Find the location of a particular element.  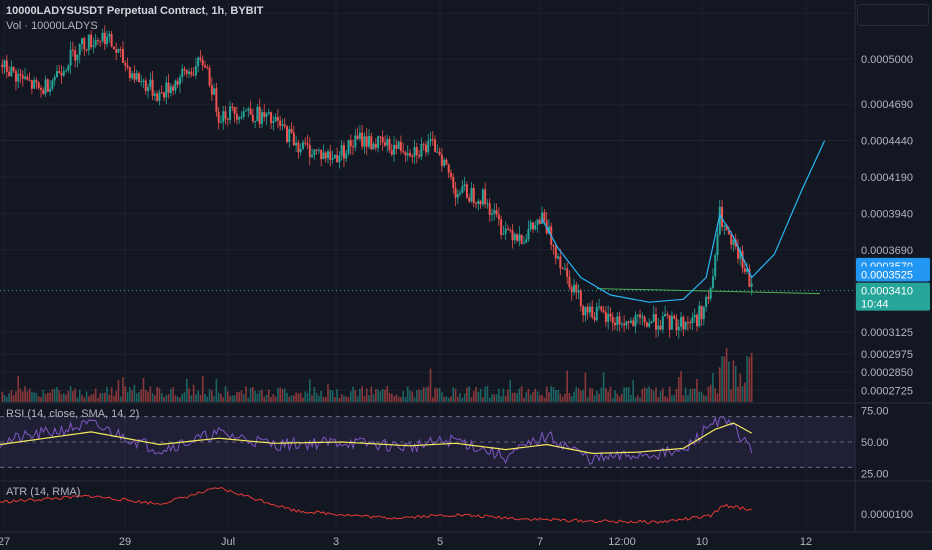

price-tick-label: 0.0002850 is located at coordinates (887, 373).